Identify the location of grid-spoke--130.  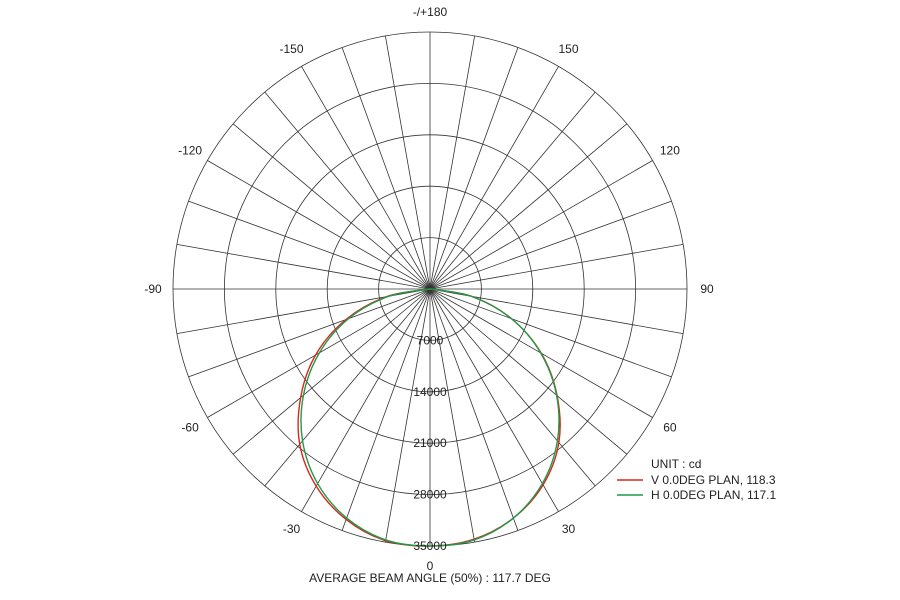
(331, 206).